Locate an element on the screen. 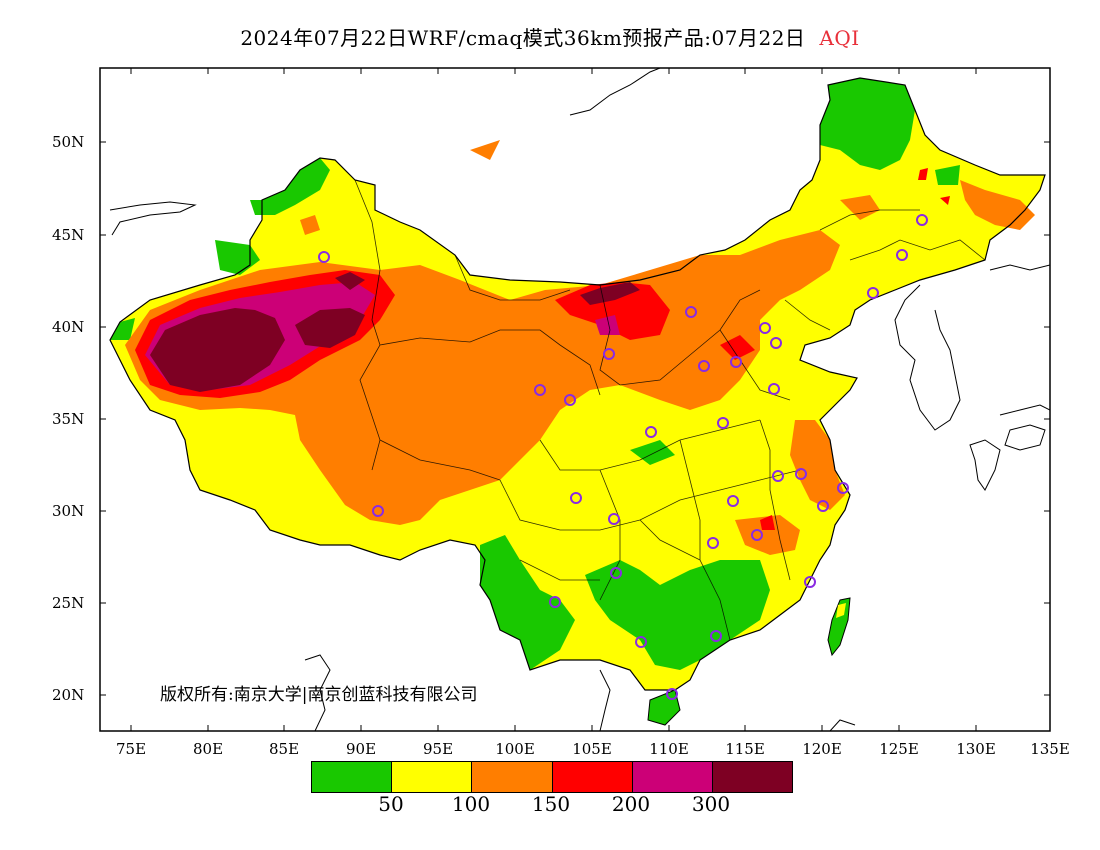 The width and height of the screenshot is (1100, 850). legend-label-150: 150 is located at coordinates (551, 804).